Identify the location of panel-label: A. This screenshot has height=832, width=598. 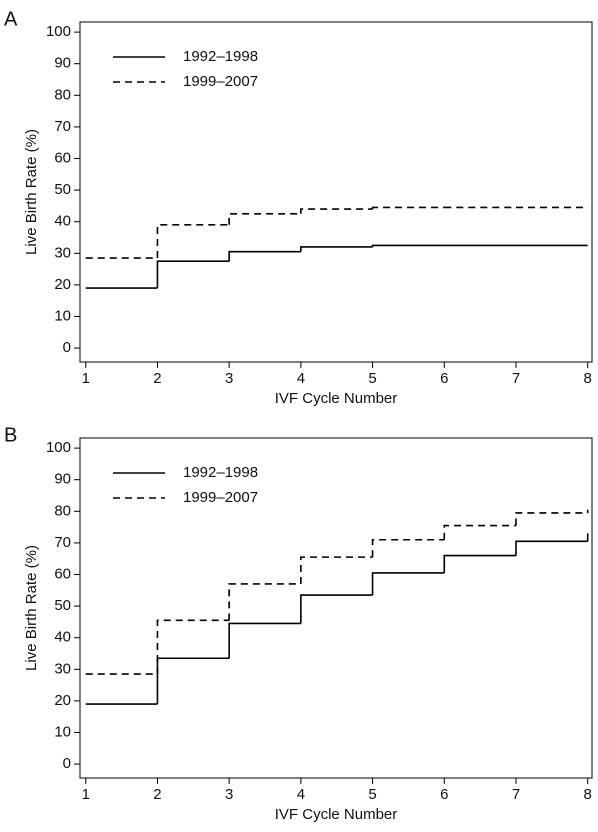
(11, 19).